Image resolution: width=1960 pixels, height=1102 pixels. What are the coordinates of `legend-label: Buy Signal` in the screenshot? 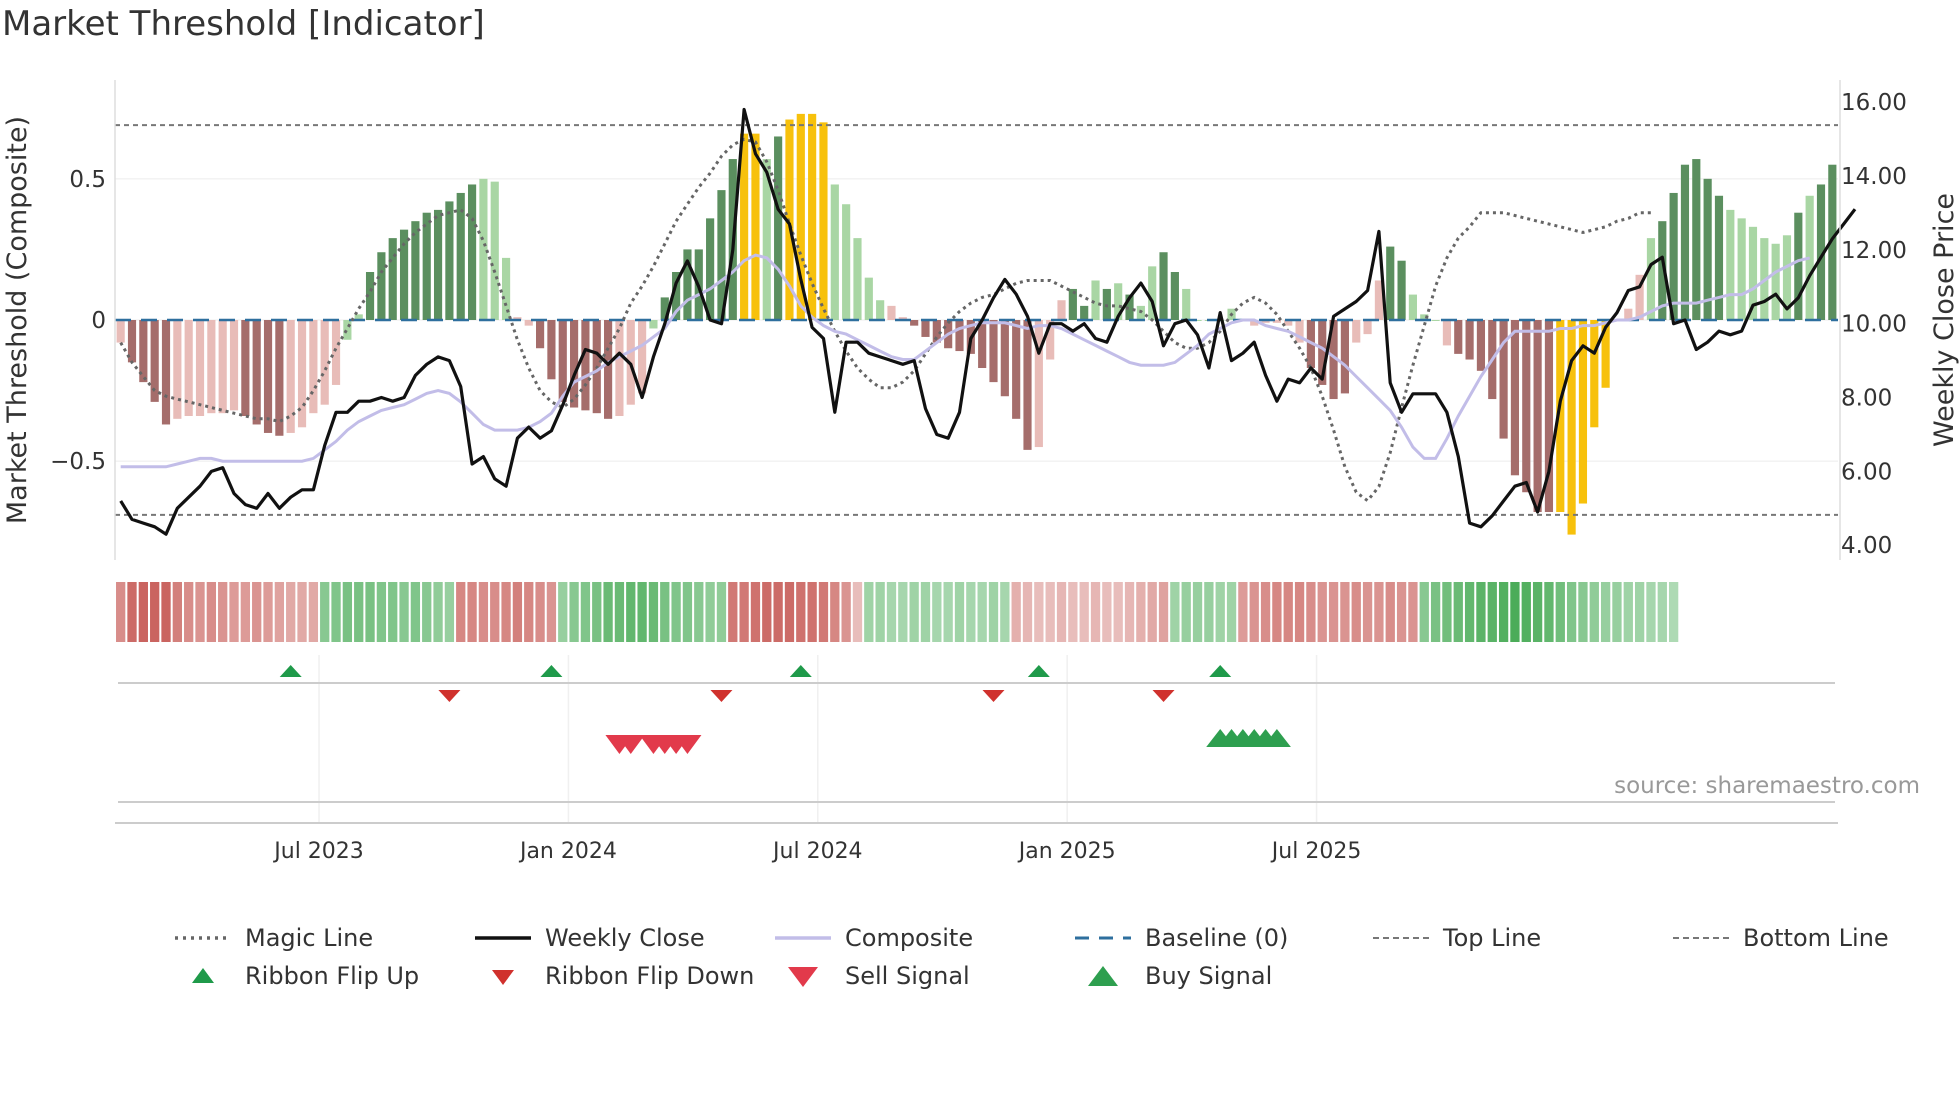 It's located at (1209, 976).